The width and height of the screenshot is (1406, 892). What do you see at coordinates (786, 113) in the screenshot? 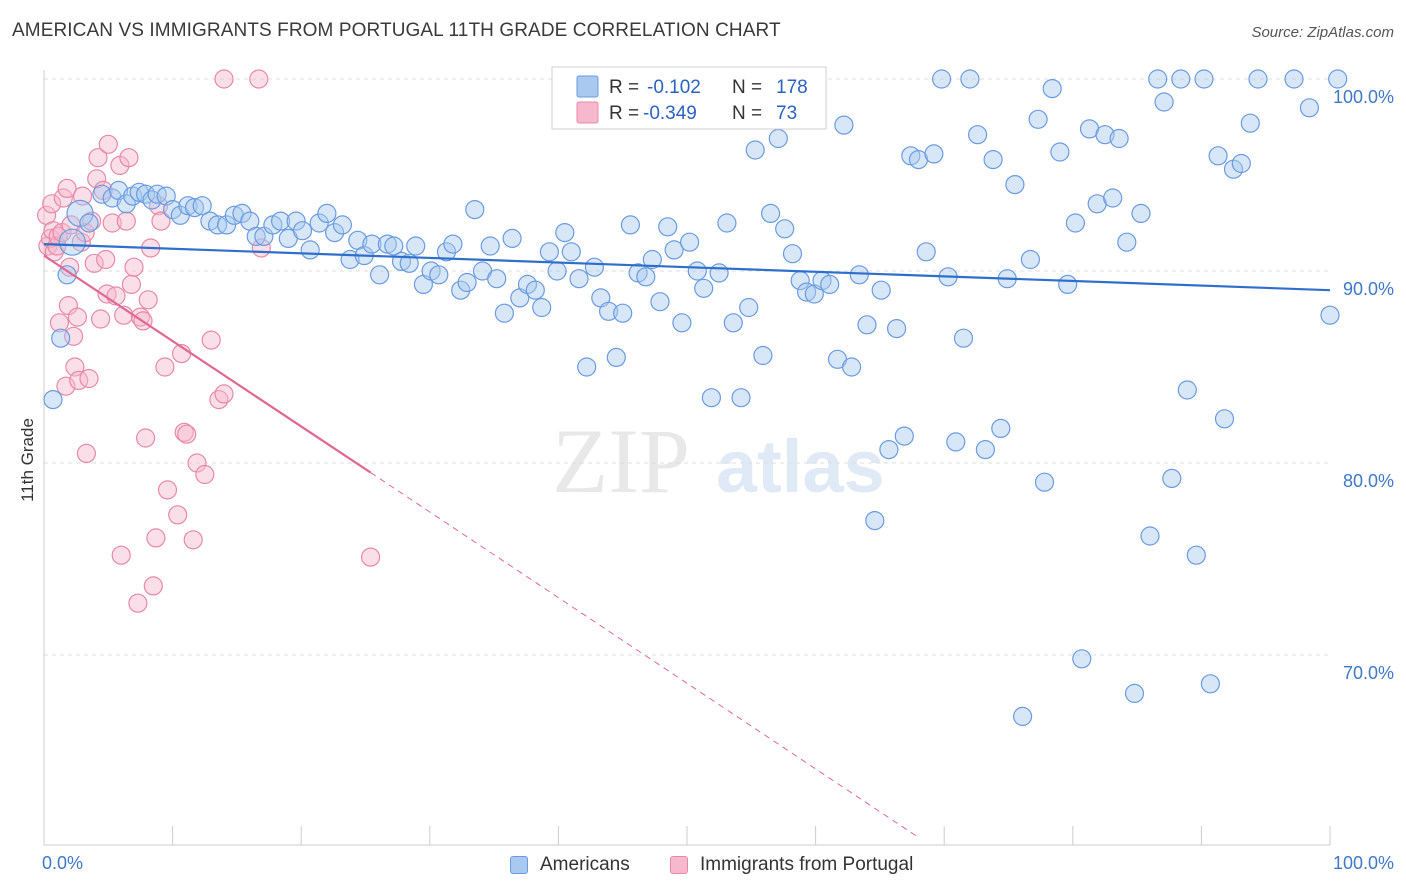
I see `legend-n-value-portugal: 73` at bounding box center [786, 113].